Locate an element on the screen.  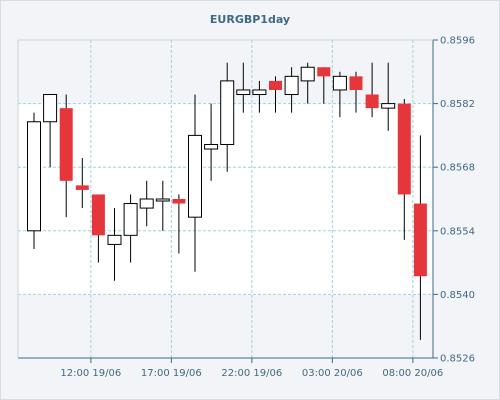
y-tick-label: 0.8554 is located at coordinates (457, 231).